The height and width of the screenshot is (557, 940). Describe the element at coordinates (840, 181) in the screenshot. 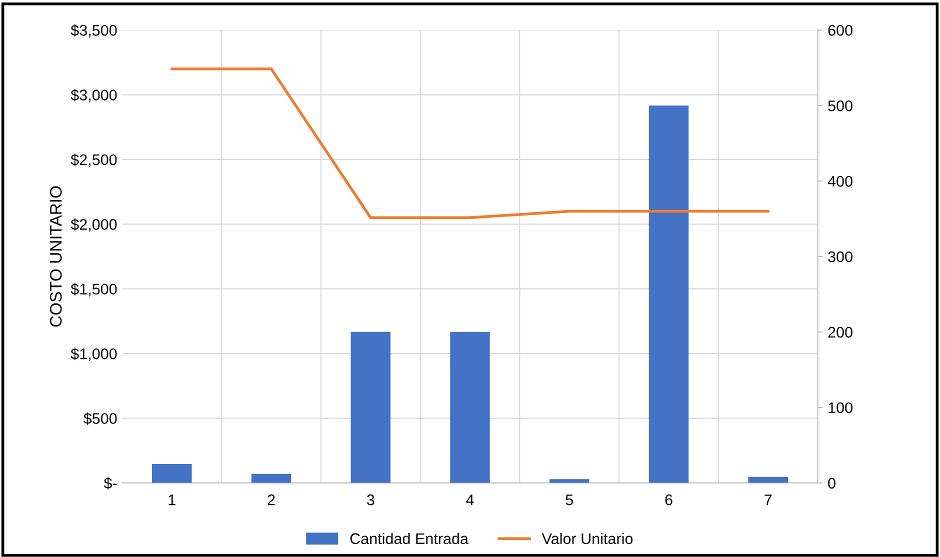

I see `y2-tick-label: 400` at that location.